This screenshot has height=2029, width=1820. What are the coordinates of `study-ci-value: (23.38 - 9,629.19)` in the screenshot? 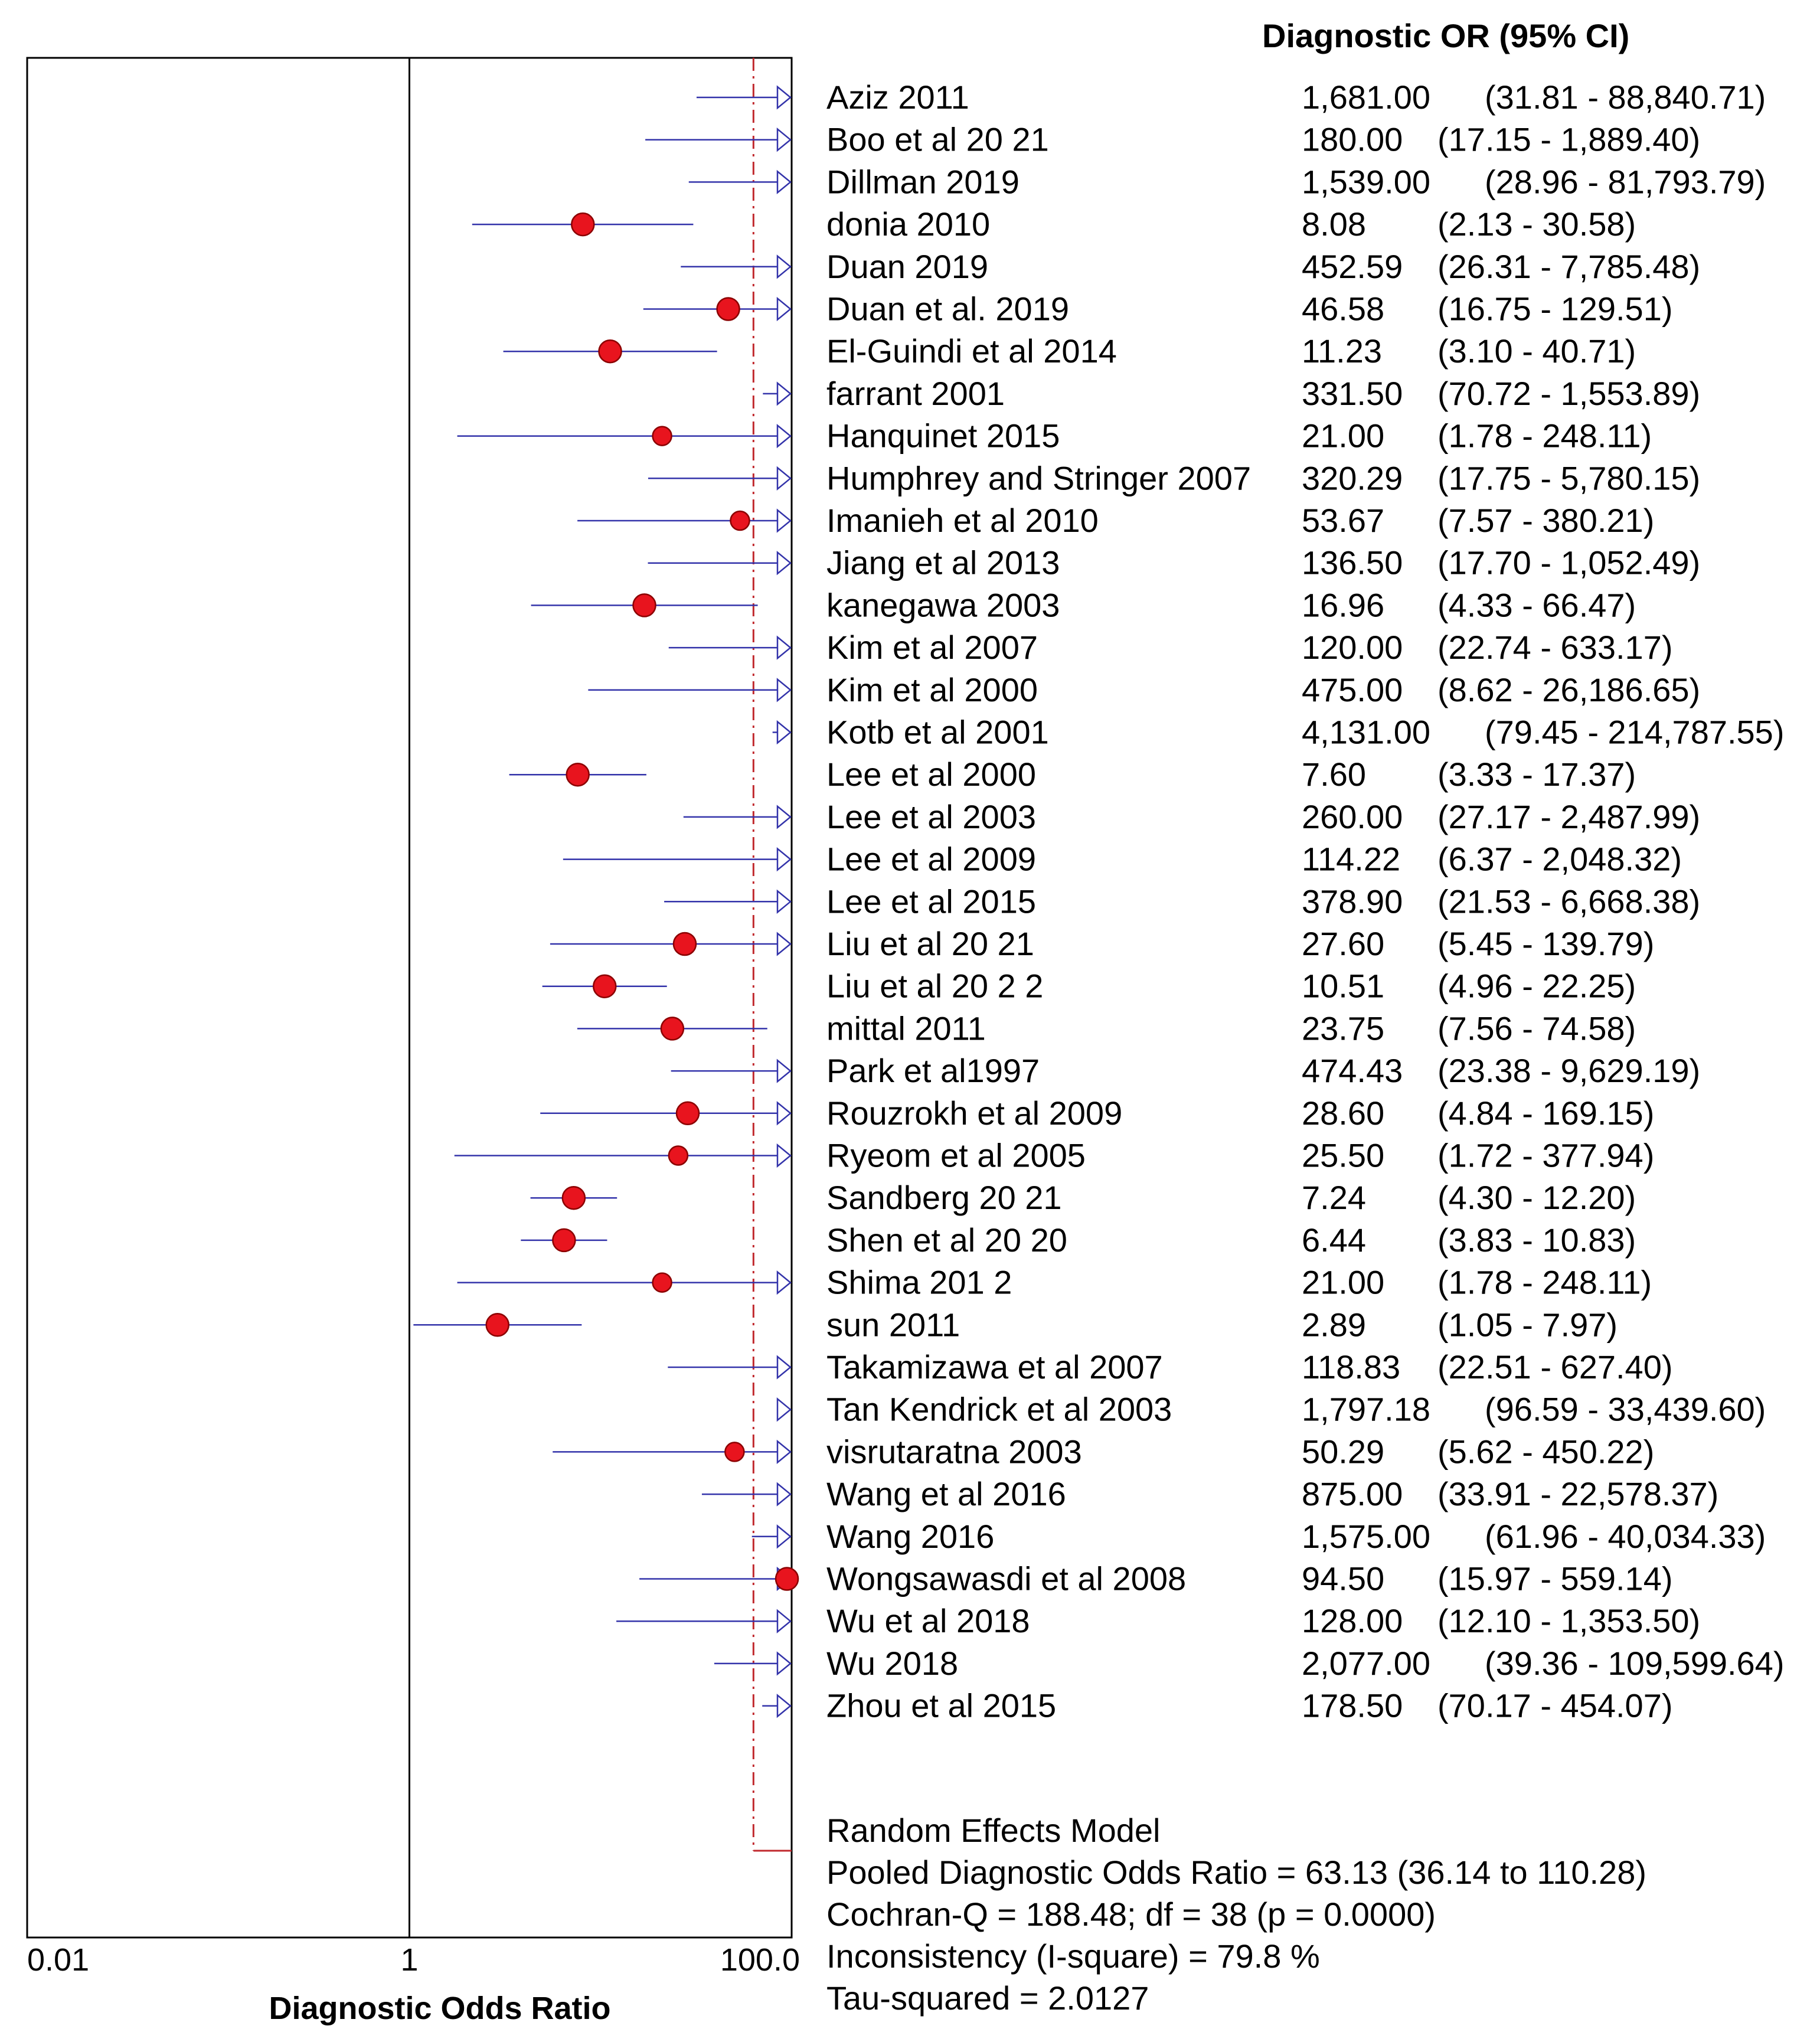 It's located at (1568, 1070).